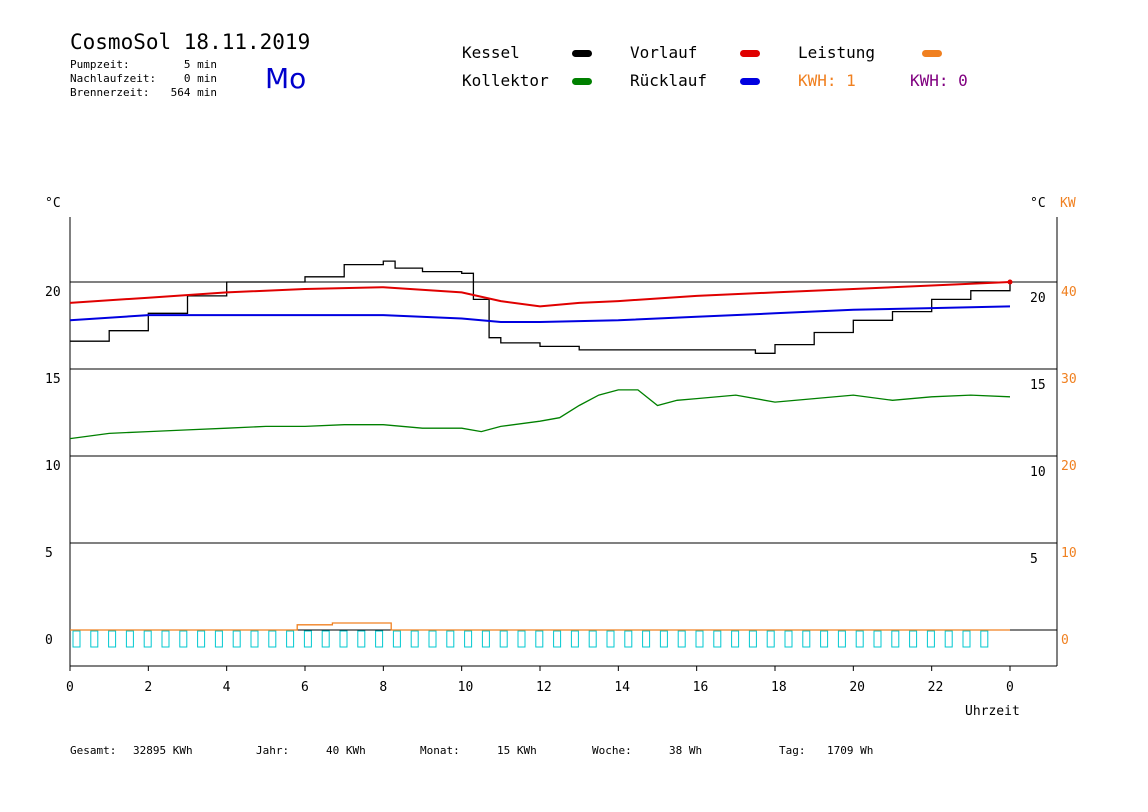  What do you see at coordinates (346, 750) in the screenshot?
I see `footer-jahr-value: 40 KWh` at bounding box center [346, 750].